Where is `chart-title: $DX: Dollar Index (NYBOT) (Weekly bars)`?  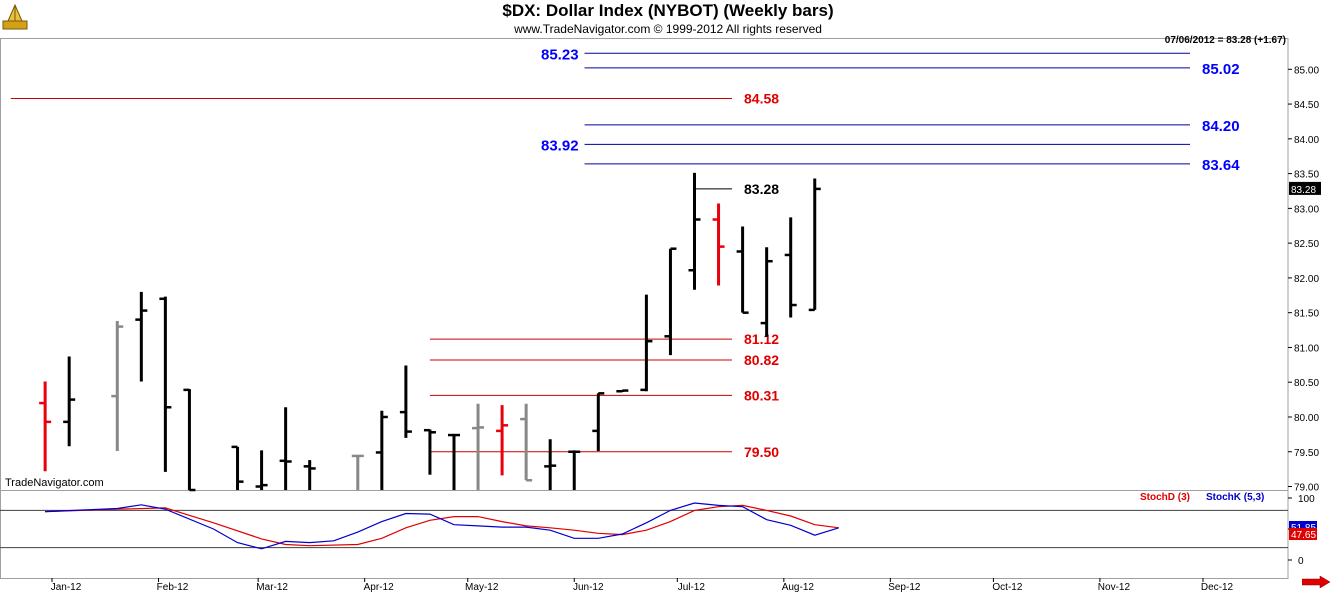
chart-title: $DX: Dollar Index (NYBOT) (Weekly bars) is located at coordinates (668, 10).